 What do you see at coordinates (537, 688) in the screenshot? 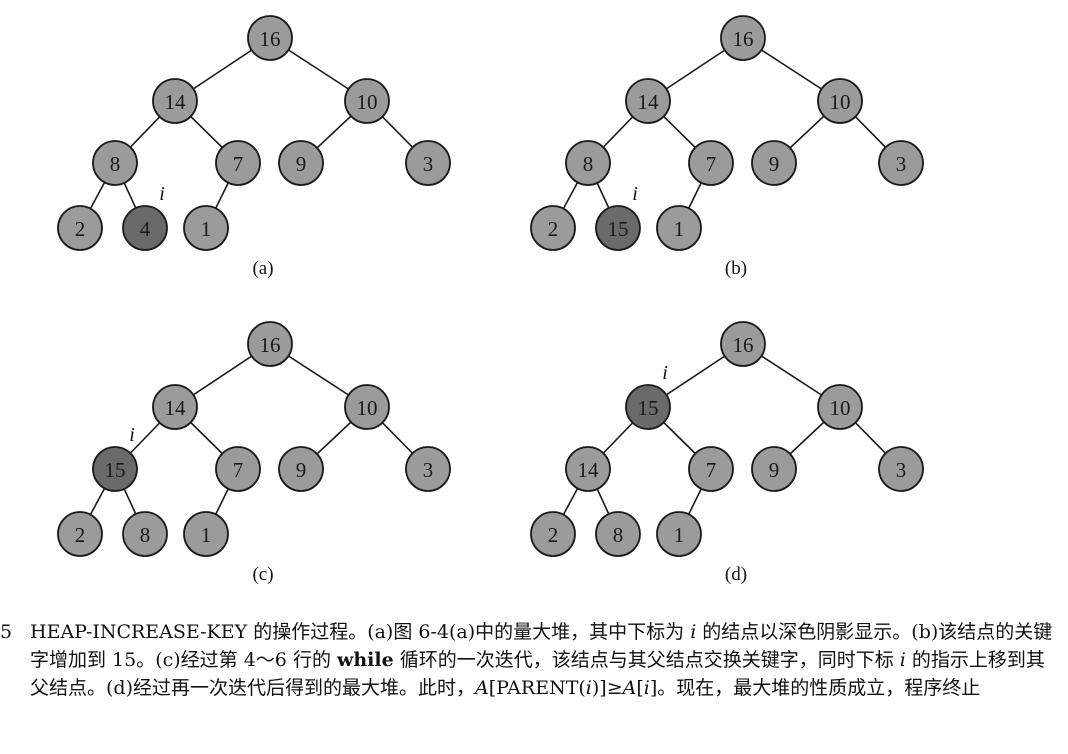
I see `caption-part: [PARENT(` at bounding box center [537, 688].